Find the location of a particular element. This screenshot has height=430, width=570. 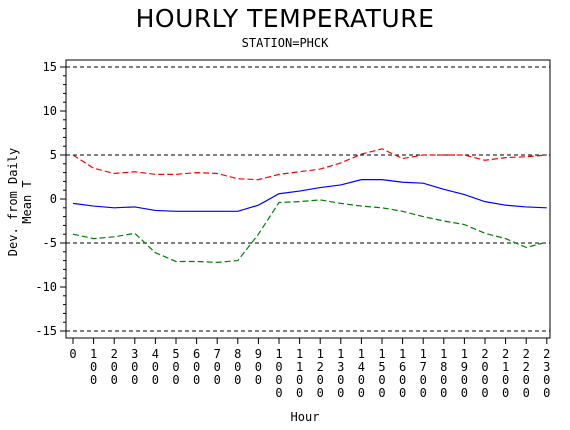

x-axis-label: Hour is located at coordinates (305, 417).